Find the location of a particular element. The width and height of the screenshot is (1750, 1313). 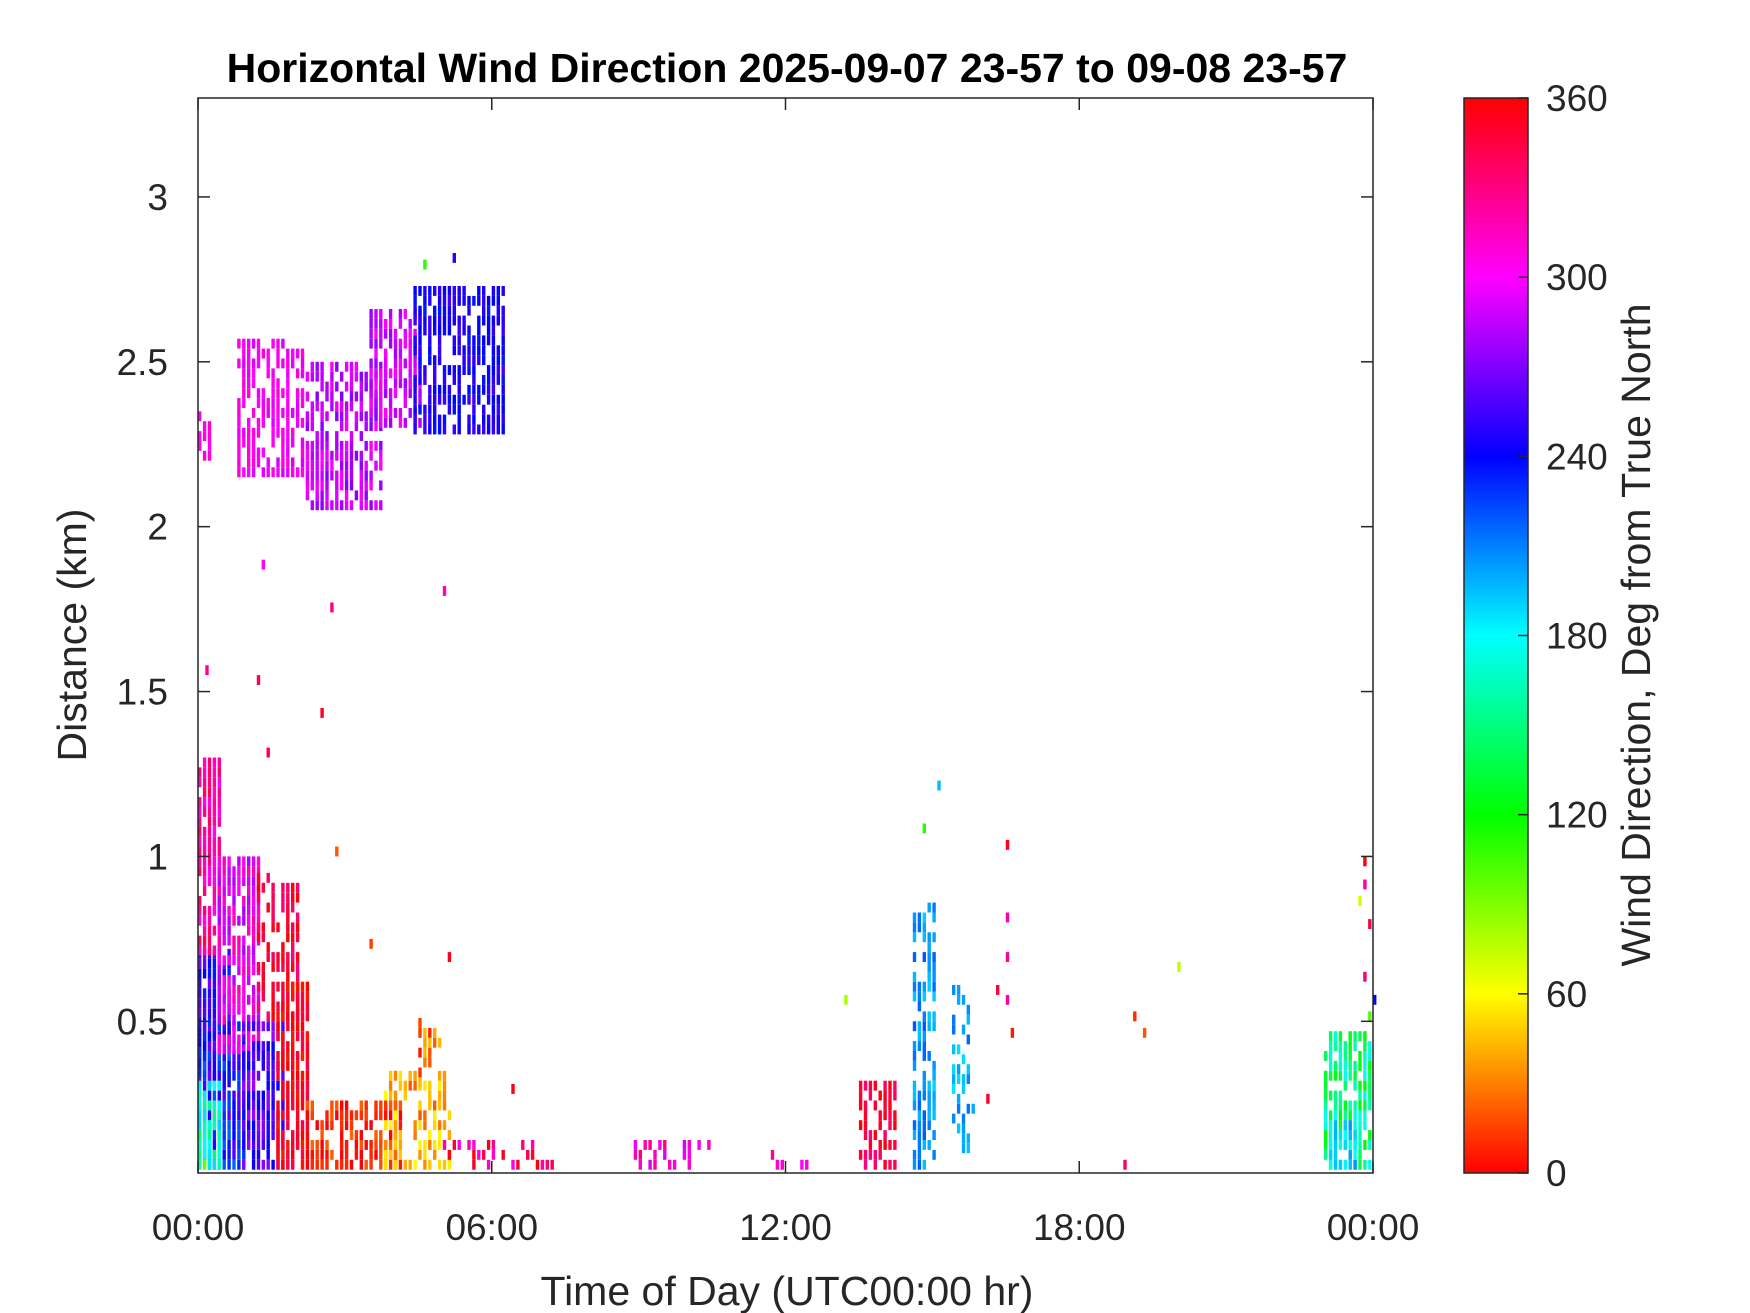

x-tick-label: 18:00 is located at coordinates (1079, 1227).